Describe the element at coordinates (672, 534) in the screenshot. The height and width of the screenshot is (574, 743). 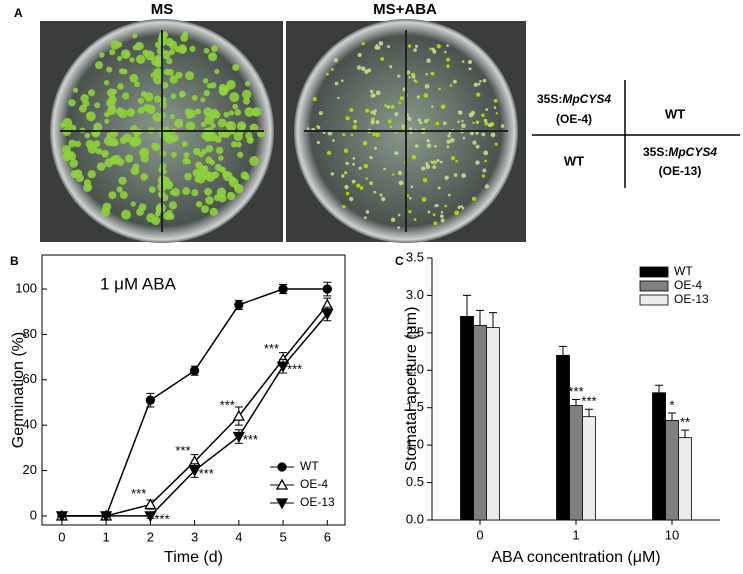
I see `x-tick-label: 10` at that location.